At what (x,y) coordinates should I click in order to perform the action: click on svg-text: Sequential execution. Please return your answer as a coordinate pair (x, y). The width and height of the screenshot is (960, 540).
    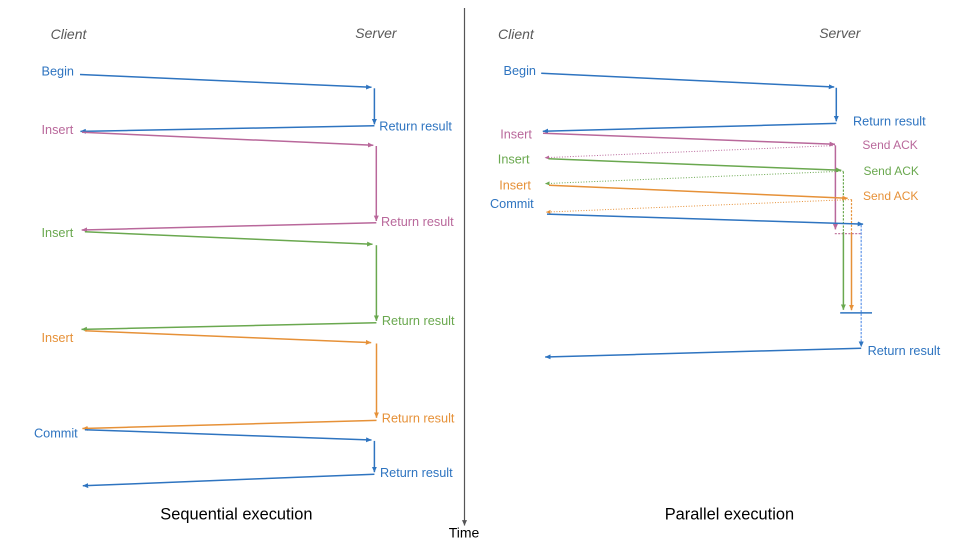
    Looking at the image, I should click on (236, 515).